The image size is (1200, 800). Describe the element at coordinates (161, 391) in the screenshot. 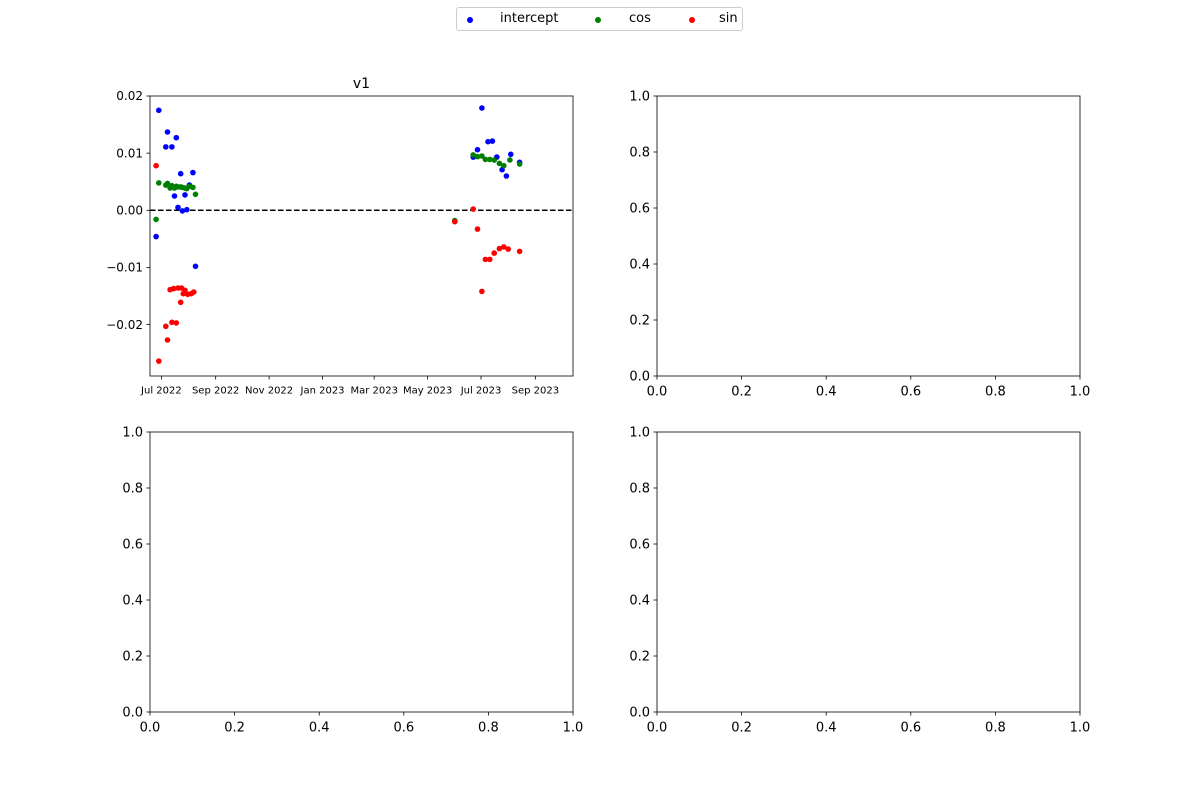

I see `x-tick-label: Jul 2022` at that location.